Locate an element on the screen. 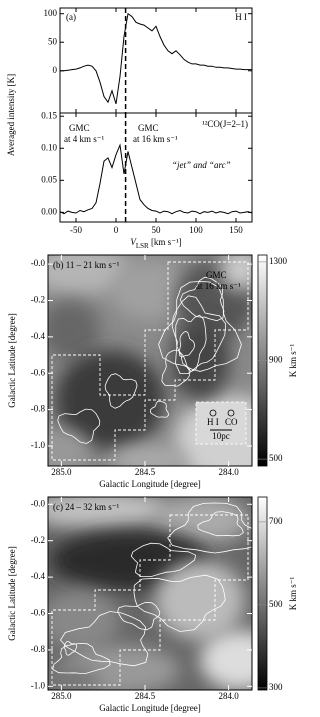 The image size is (320, 717). y-axis-label: Averaged intensity [K] is located at coordinates (11, 115).